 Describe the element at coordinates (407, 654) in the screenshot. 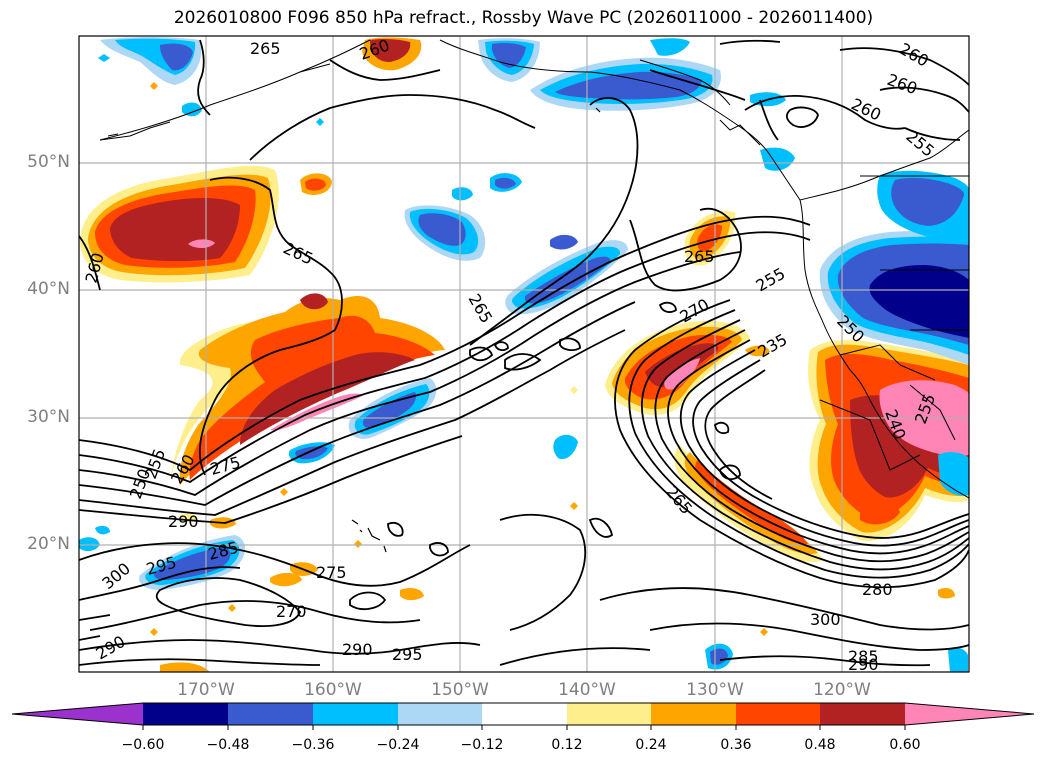

I see `contour-label: 295` at that location.